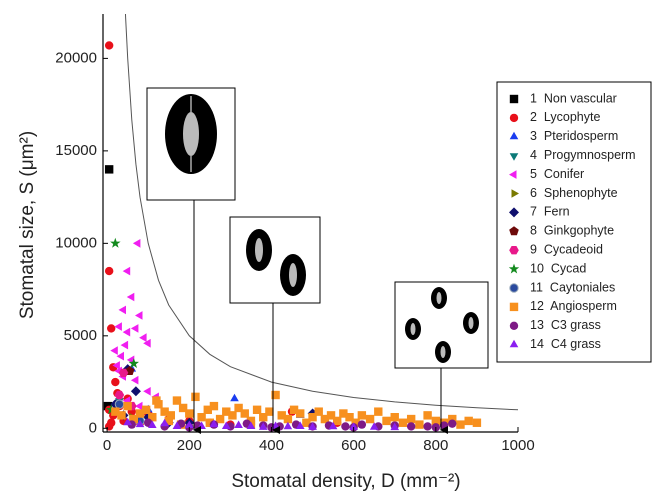  What do you see at coordinates (517, 445) in the screenshot?
I see `x-tick-label: 1000` at bounding box center [517, 445].